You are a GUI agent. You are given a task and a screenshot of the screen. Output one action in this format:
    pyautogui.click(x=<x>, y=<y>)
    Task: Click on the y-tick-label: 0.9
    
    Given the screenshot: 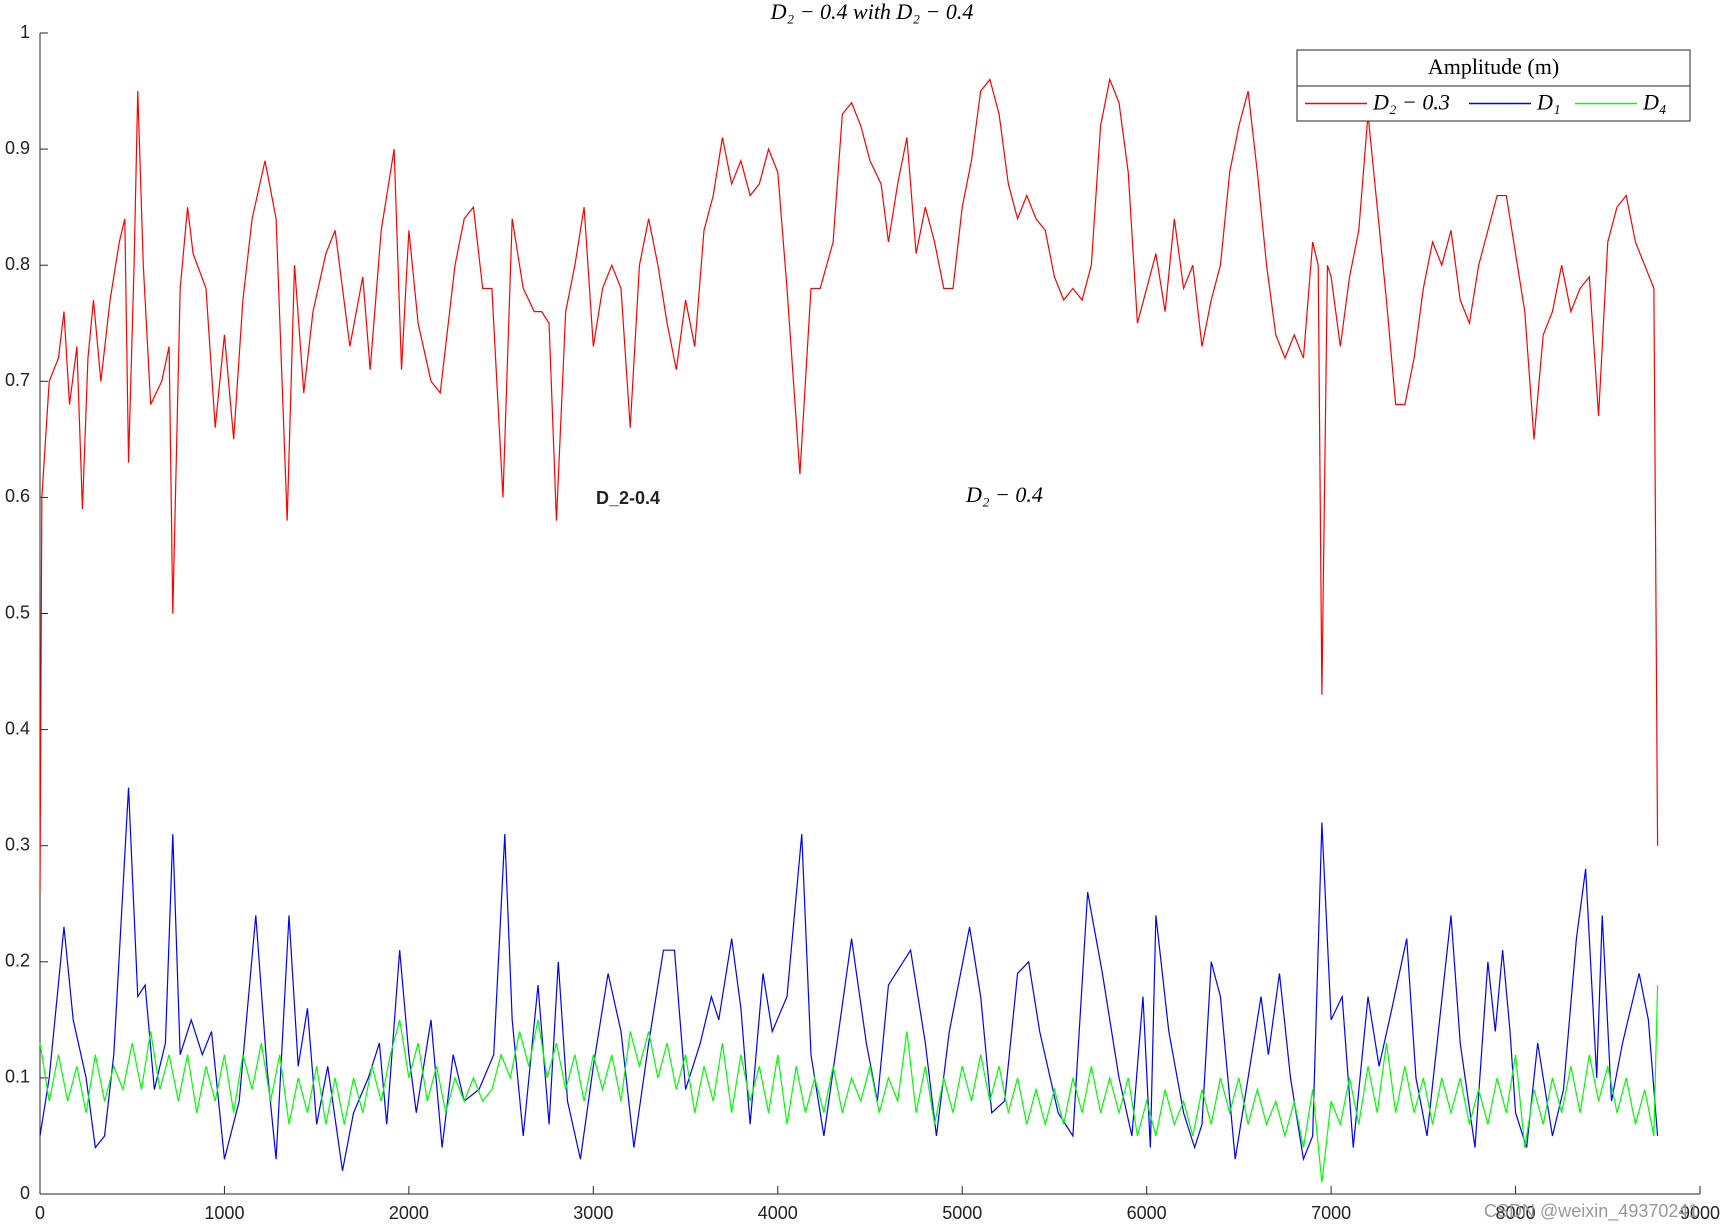 What is the action you would take?
    pyautogui.click(x=17, y=148)
    